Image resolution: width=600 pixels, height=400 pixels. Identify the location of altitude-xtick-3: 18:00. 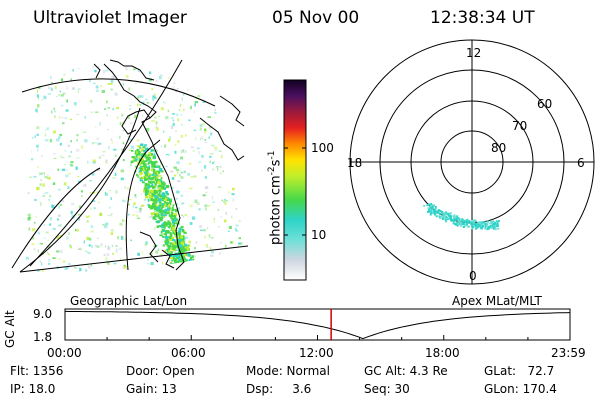
(442, 353).